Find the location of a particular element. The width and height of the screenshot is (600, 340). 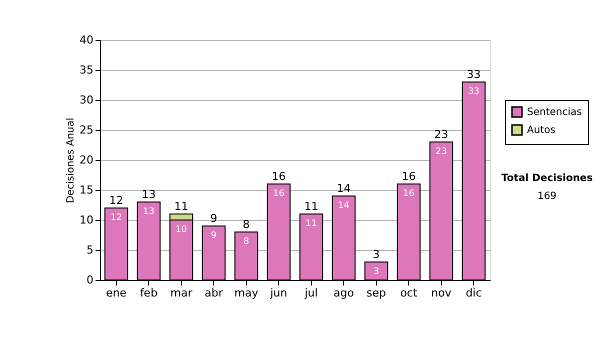

y-tick-label: 25 is located at coordinates (87, 130).